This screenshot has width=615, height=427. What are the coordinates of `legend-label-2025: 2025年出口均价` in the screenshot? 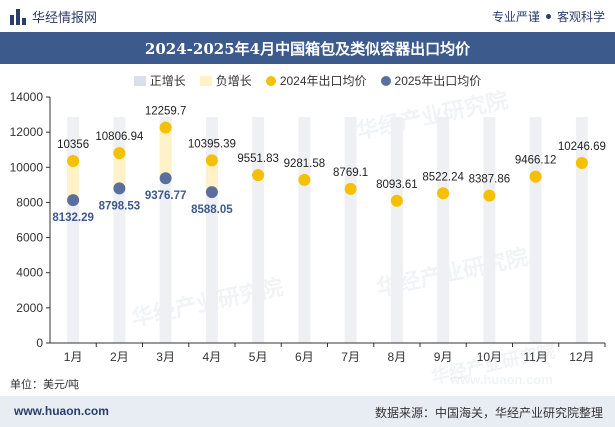 It's located at (438, 81).